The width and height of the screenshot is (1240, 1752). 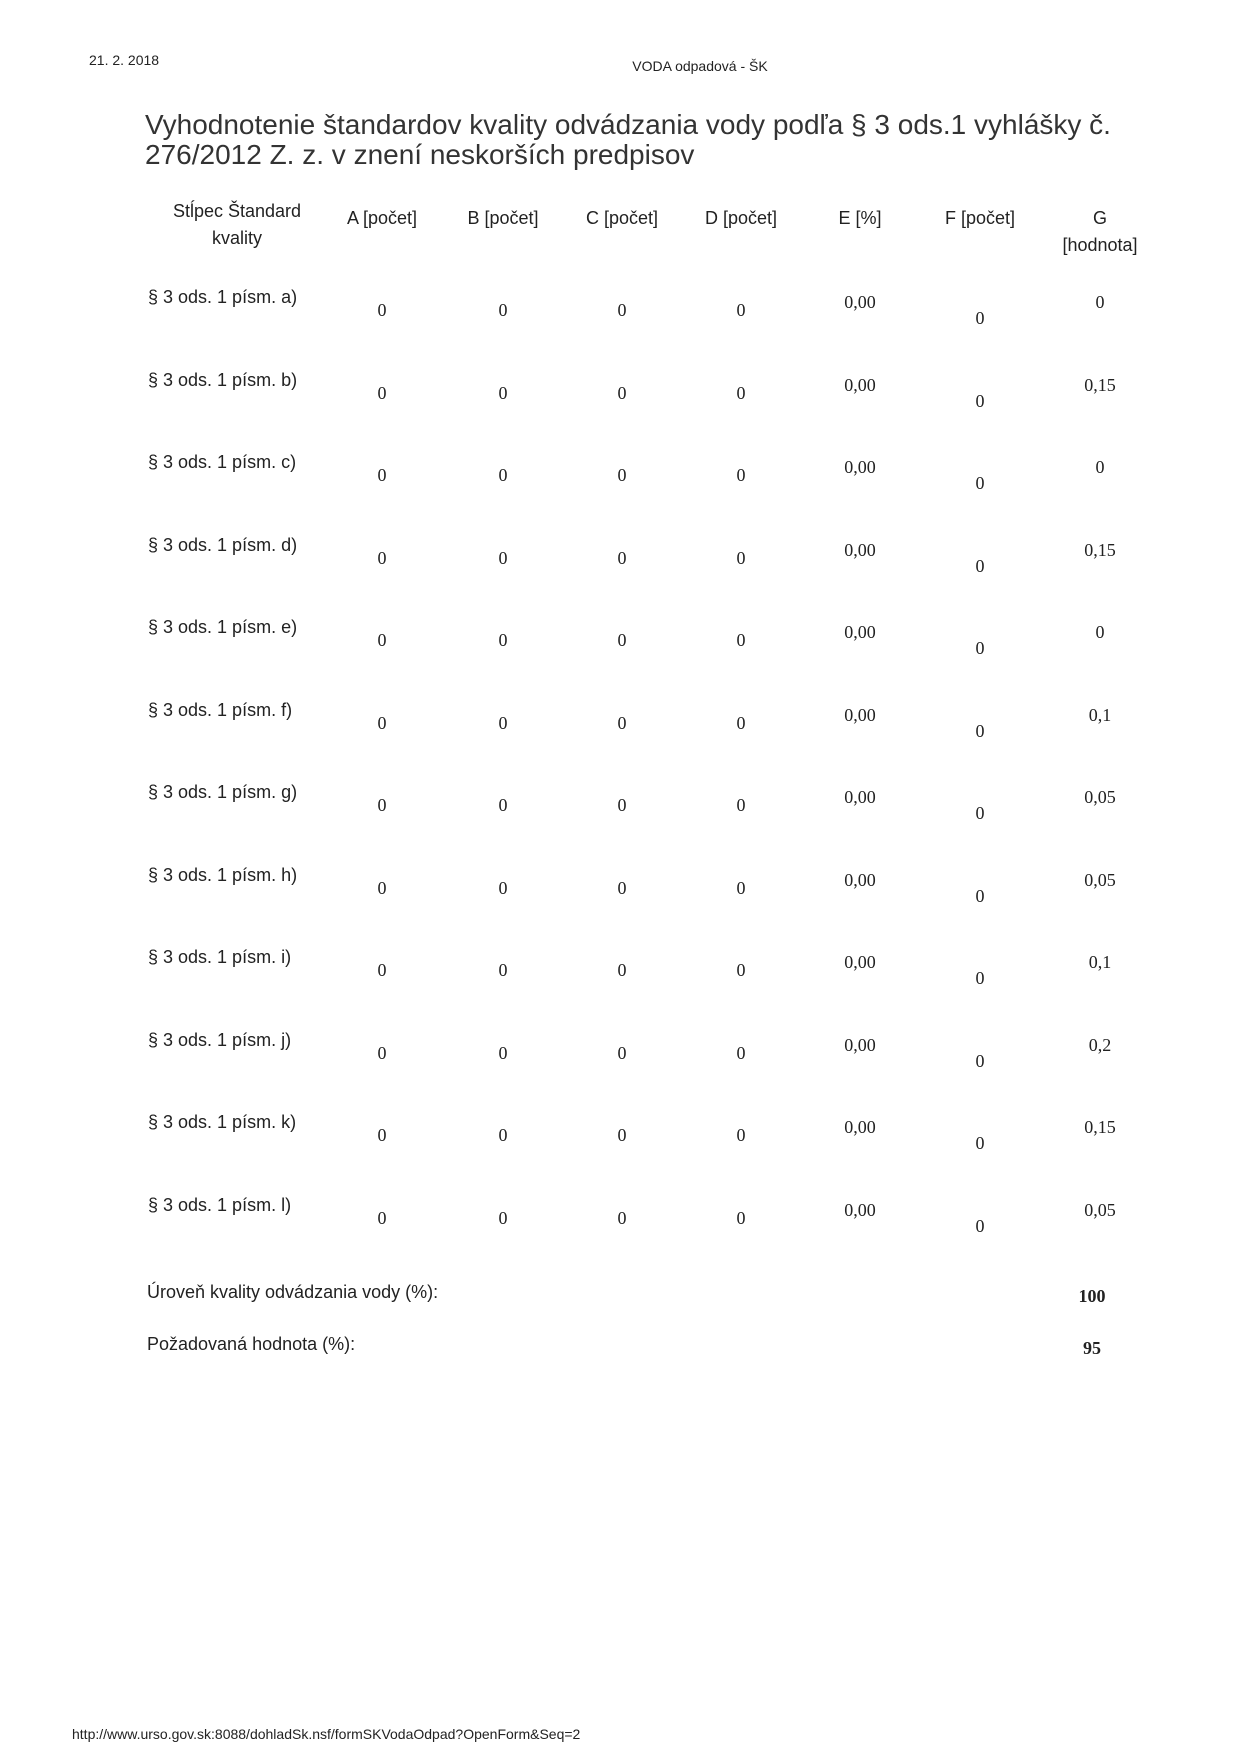 What do you see at coordinates (220, 709) in the screenshot?
I see `row-label: § 3 ods. 1 písm. f)` at bounding box center [220, 709].